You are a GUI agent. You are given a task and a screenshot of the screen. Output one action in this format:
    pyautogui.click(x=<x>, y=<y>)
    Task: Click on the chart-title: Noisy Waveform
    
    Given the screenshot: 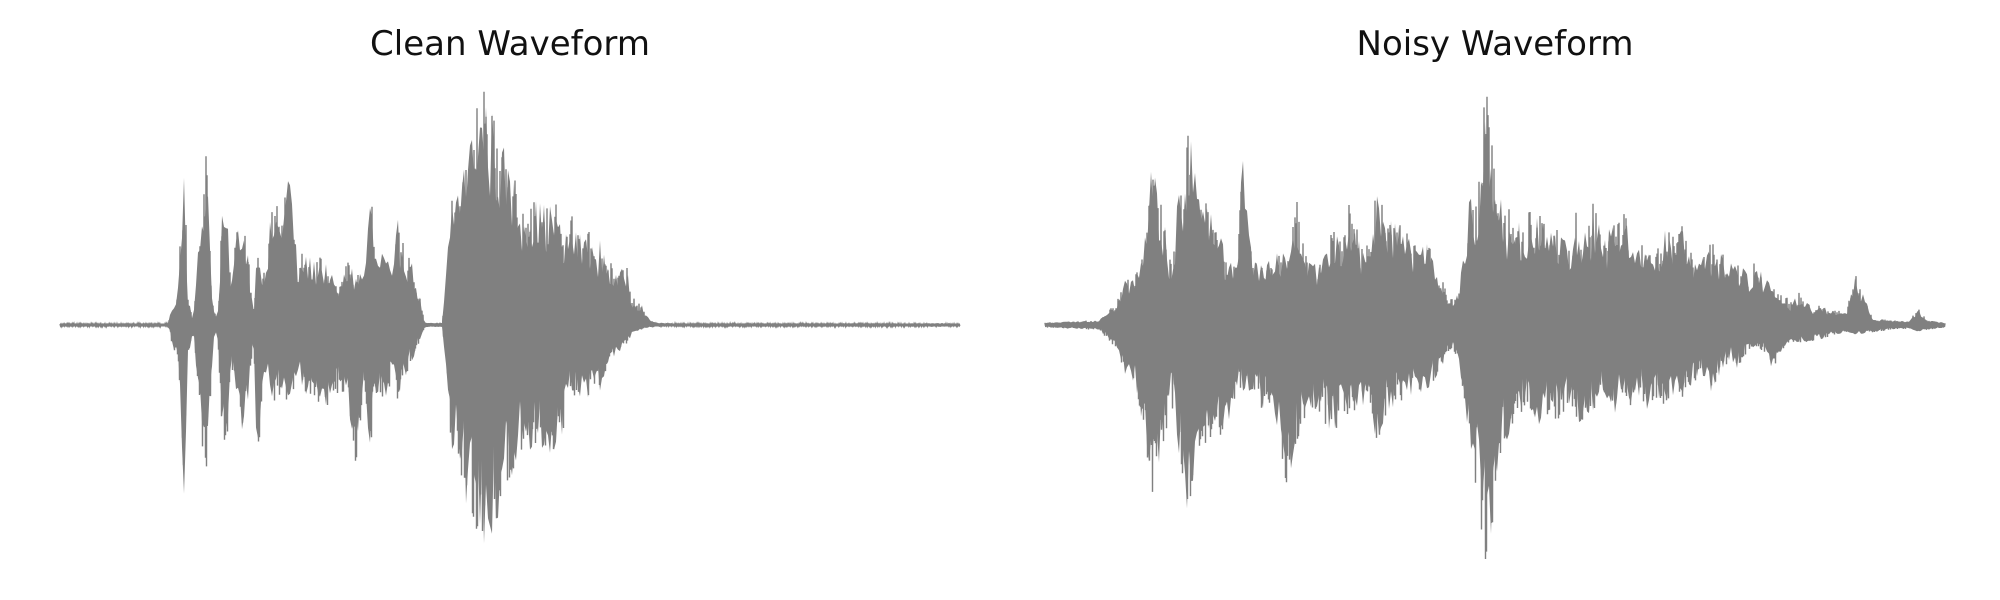 What is the action you would take?
    pyautogui.click(x=1495, y=44)
    